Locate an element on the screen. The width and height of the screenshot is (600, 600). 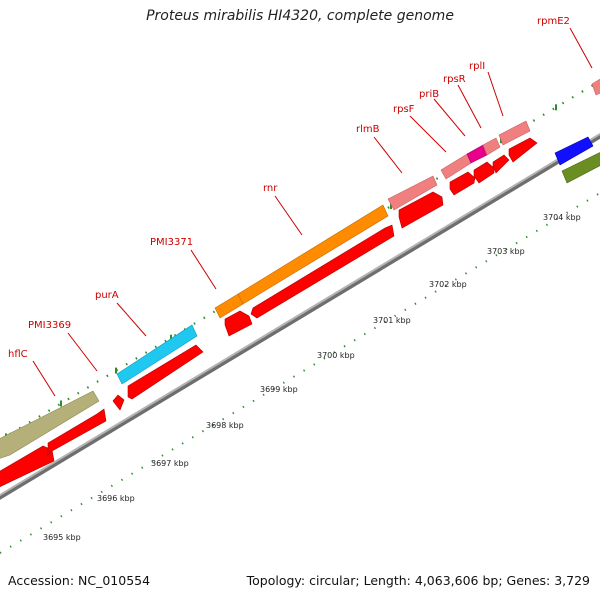
feature-rpsR is located at coordinates (491, 146).